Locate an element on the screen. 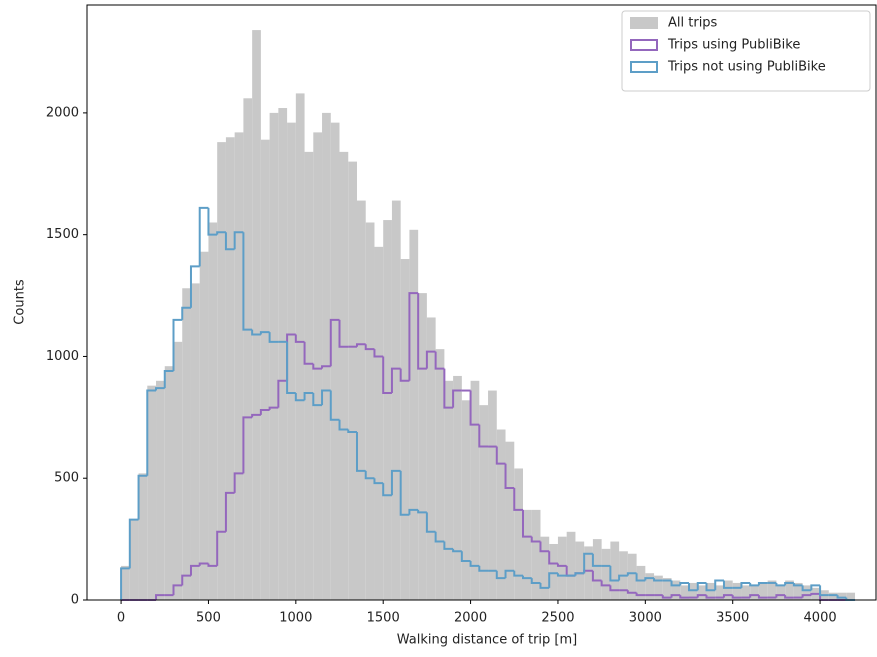 The height and width of the screenshot is (657, 877). y-tick-label: 500 is located at coordinates (66, 478).